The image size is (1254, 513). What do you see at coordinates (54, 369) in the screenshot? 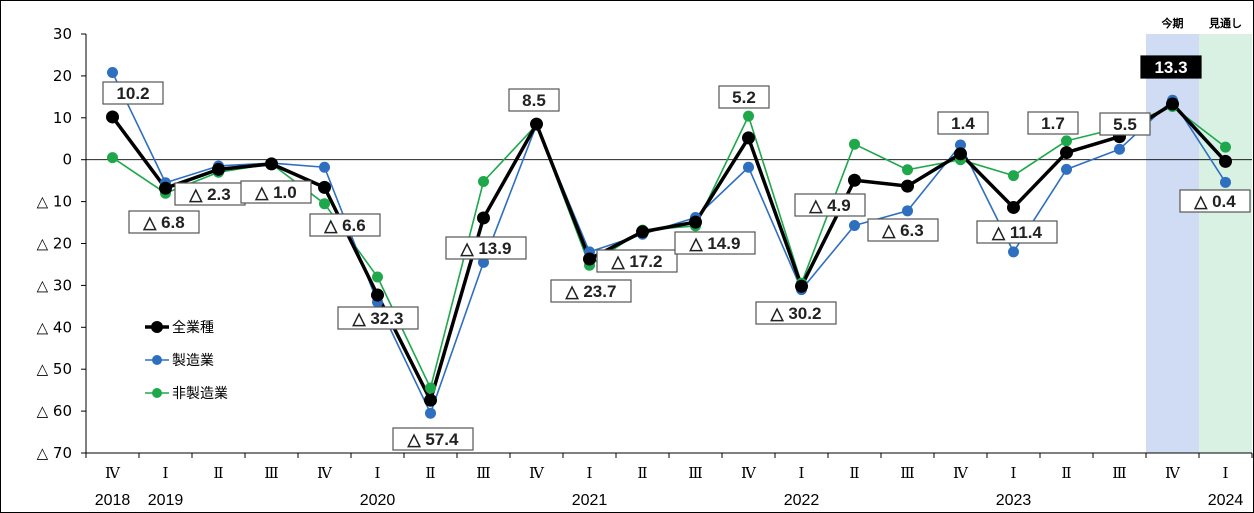
I see `y-tick-label: △ 50` at bounding box center [54, 369].